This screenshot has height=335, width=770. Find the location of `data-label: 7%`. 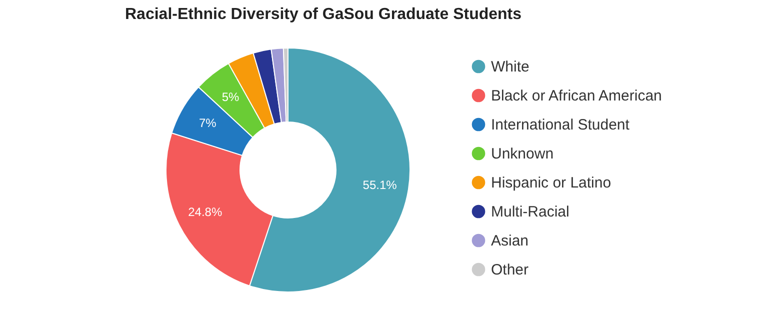

data-label: 7% is located at coordinates (207, 123).